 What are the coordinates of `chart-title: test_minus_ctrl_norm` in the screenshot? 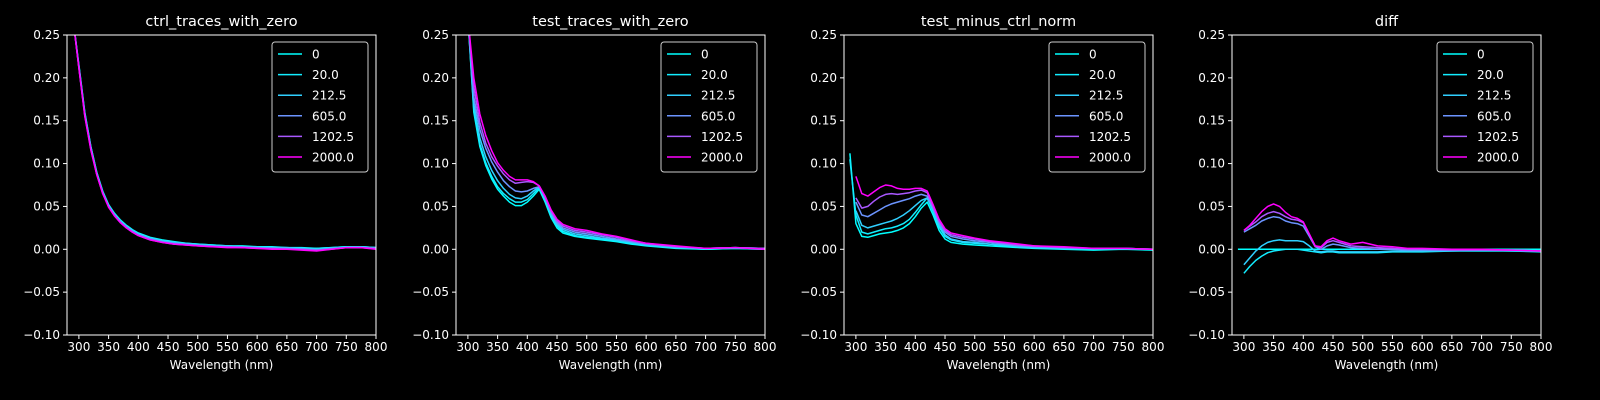 It's located at (998, 22).